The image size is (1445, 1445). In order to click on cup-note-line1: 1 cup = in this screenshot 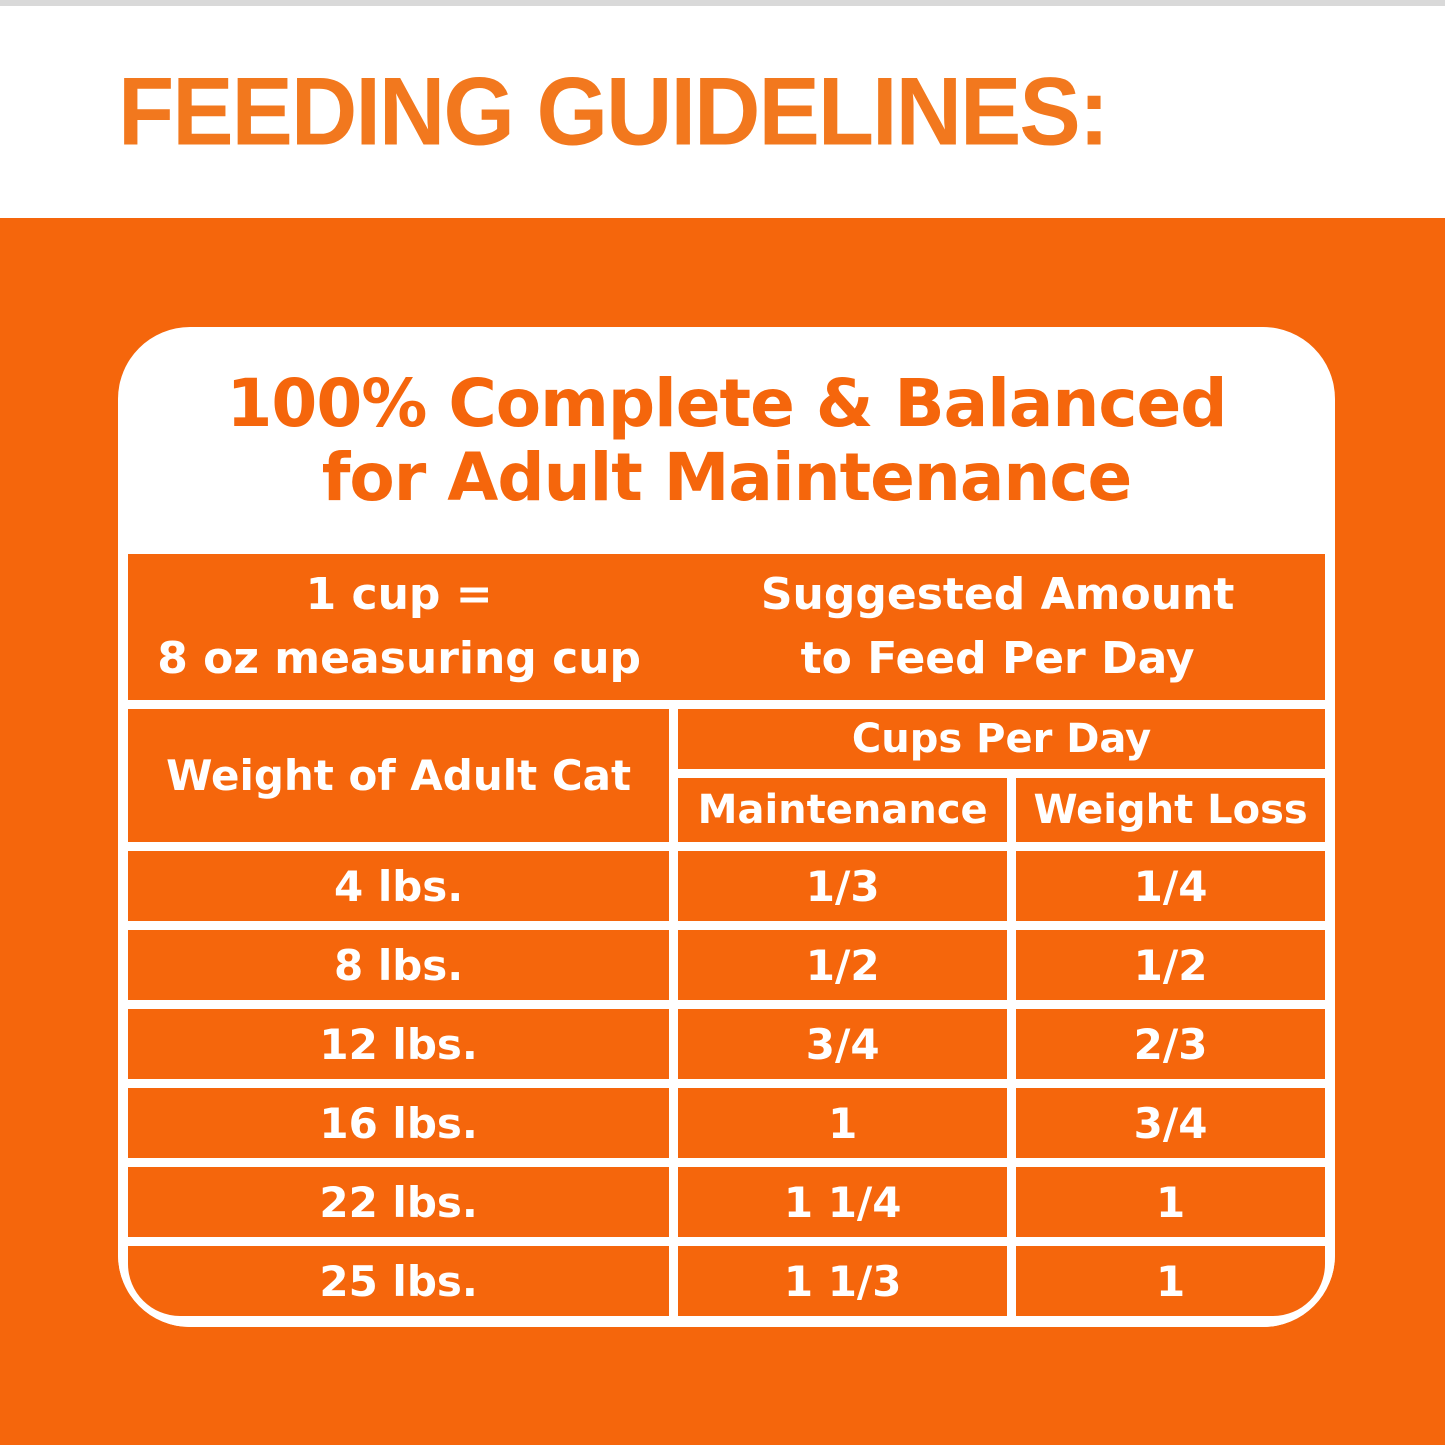, I will do `click(399, 595)`.